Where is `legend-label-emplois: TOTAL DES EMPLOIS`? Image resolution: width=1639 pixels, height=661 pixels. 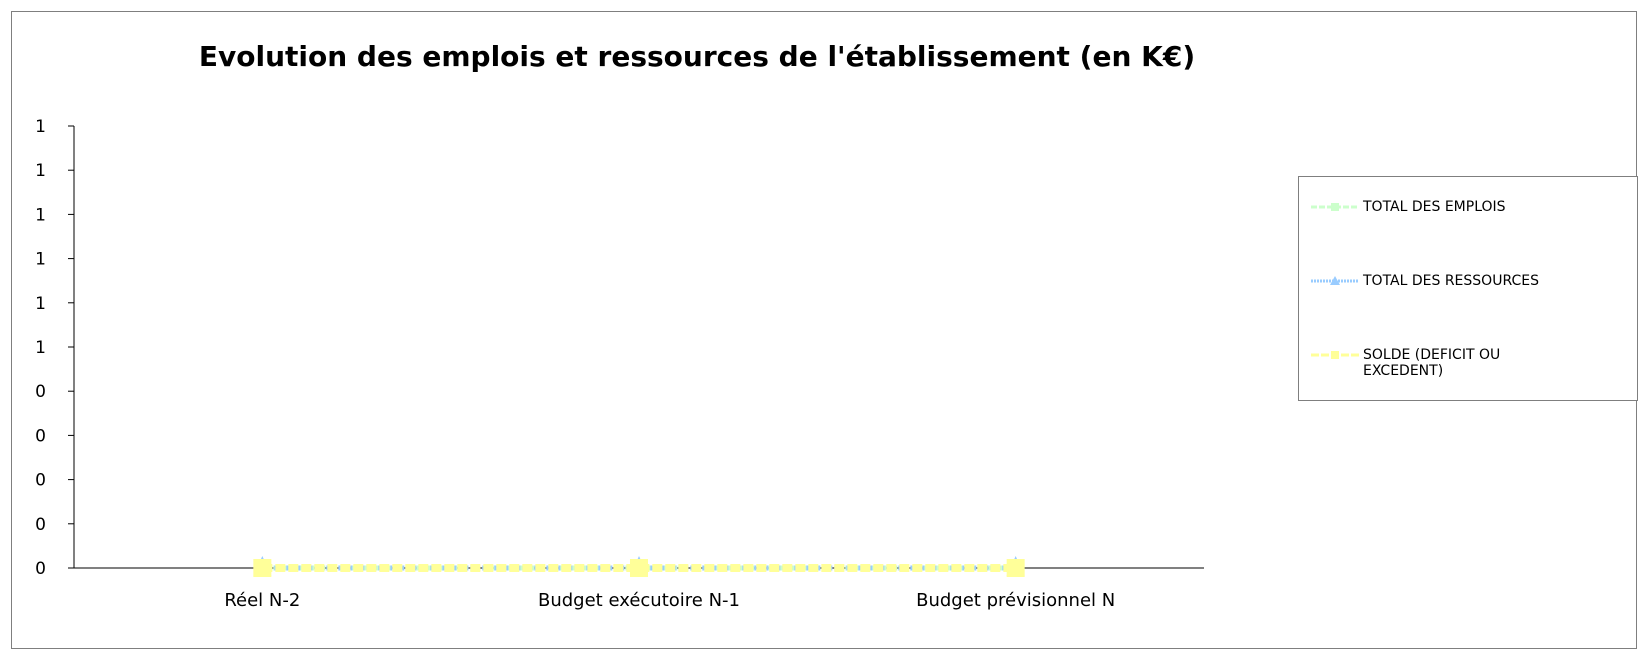
legend-label-emplois: TOTAL DES EMPLOIS is located at coordinates (1434, 207).